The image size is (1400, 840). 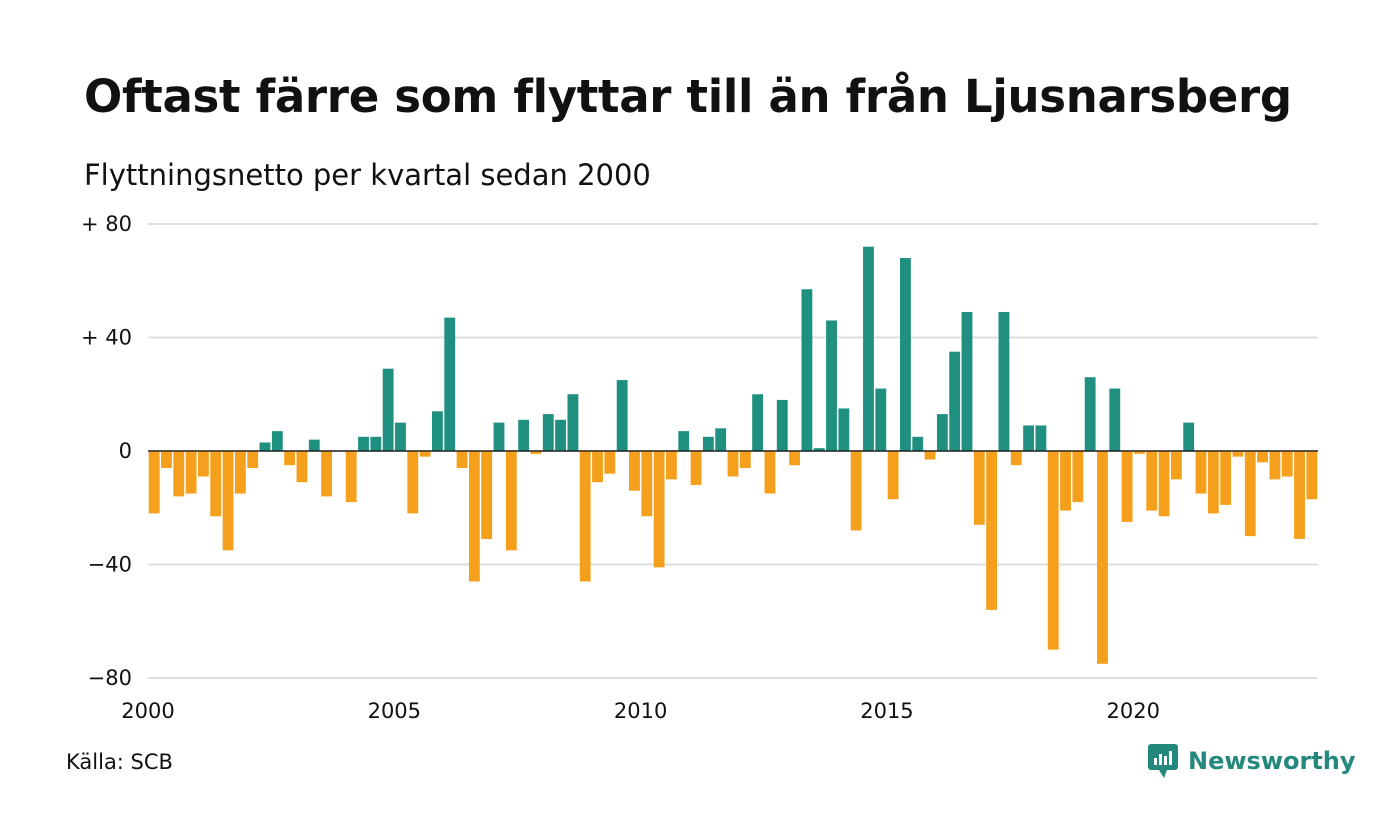 I want to click on brand-link: Newsworthy, so click(x=1252, y=761).